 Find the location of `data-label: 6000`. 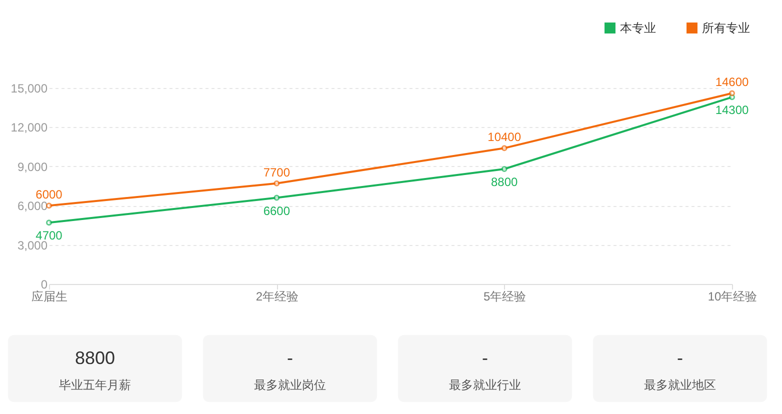

data-label: 6000 is located at coordinates (49, 195).